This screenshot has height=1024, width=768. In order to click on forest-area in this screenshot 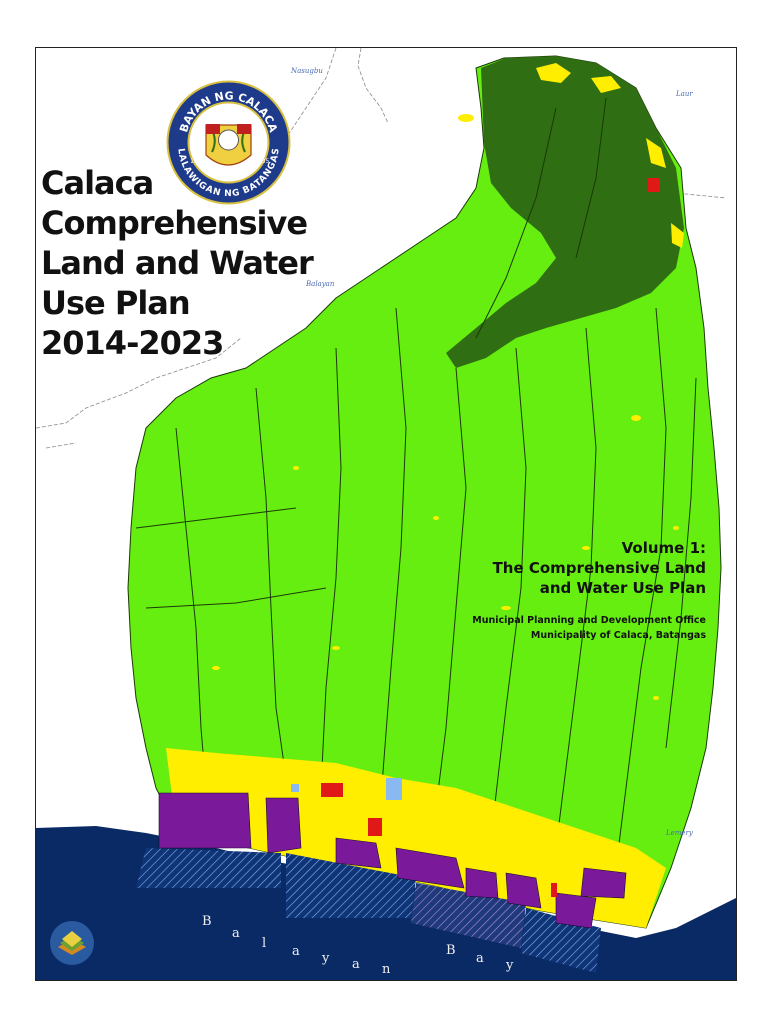, I will do `click(565, 212)`.